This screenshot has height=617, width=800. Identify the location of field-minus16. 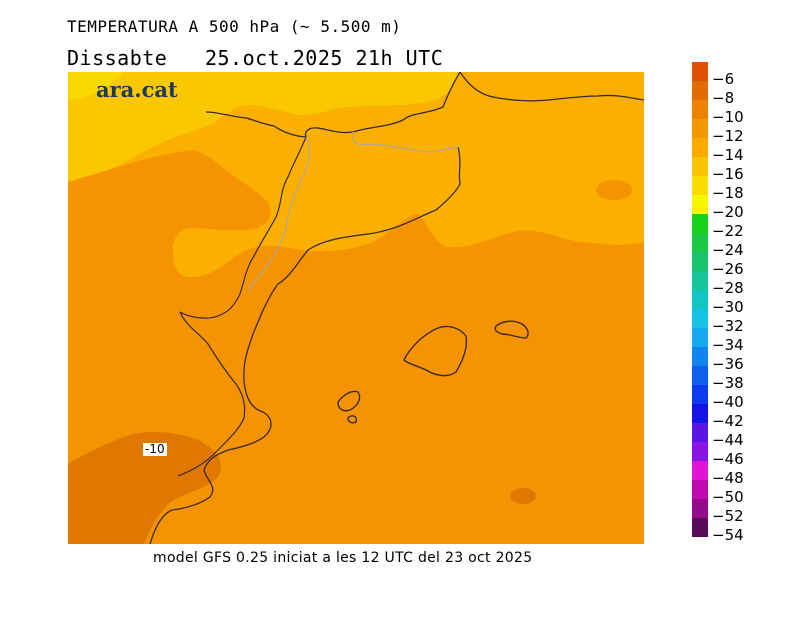
(263, 127).